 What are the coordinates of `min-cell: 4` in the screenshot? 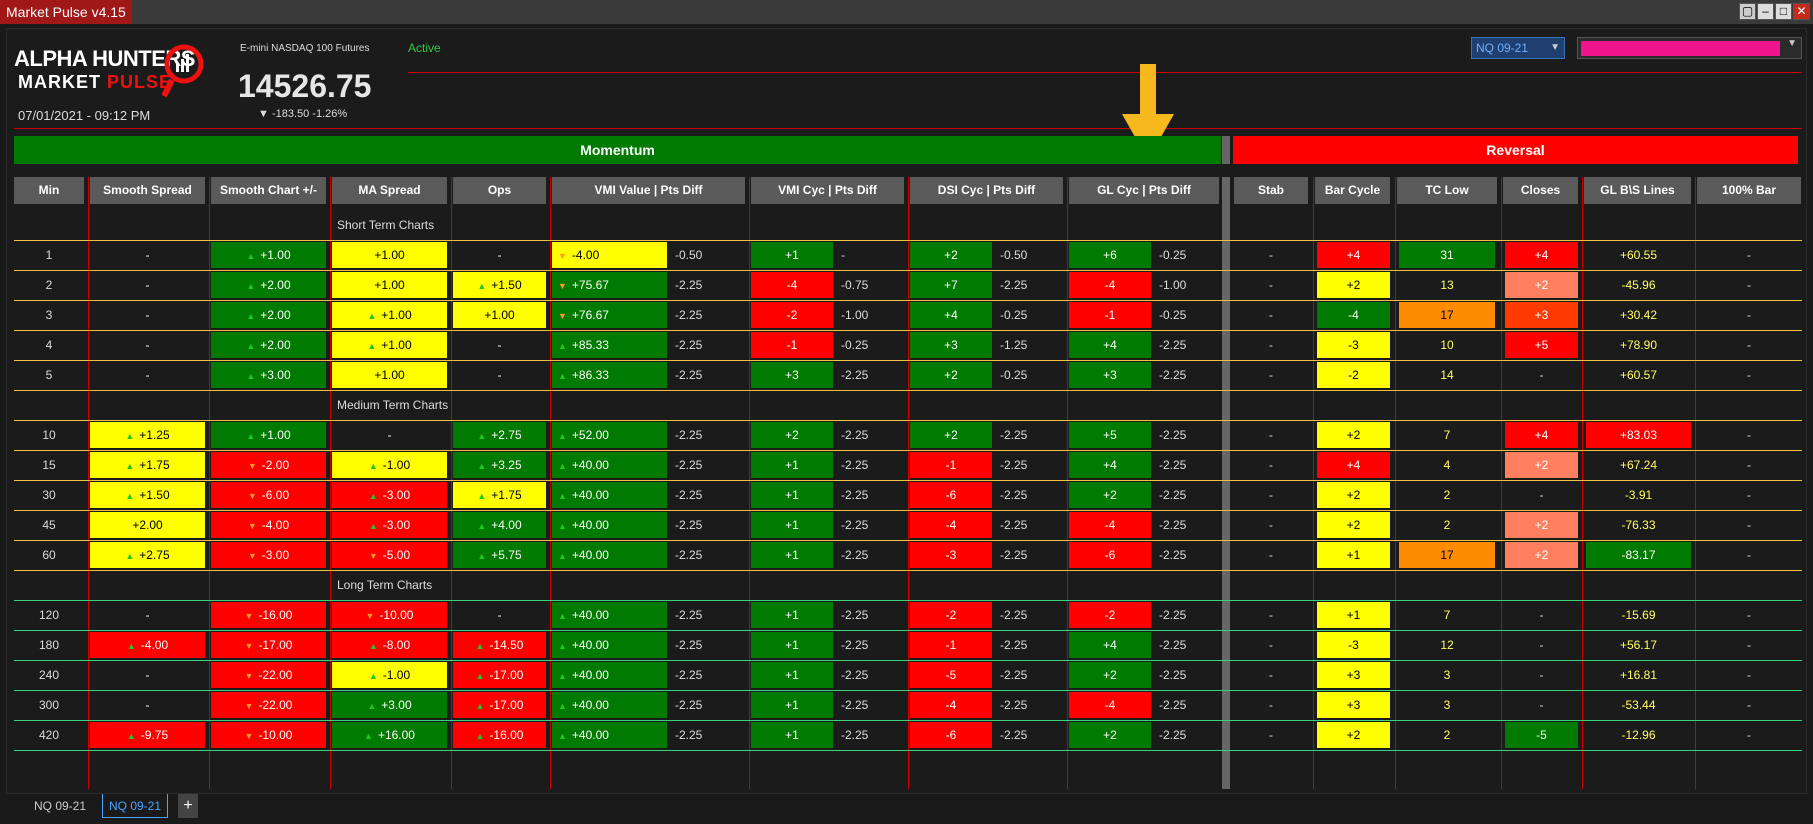 It's located at (49, 345).